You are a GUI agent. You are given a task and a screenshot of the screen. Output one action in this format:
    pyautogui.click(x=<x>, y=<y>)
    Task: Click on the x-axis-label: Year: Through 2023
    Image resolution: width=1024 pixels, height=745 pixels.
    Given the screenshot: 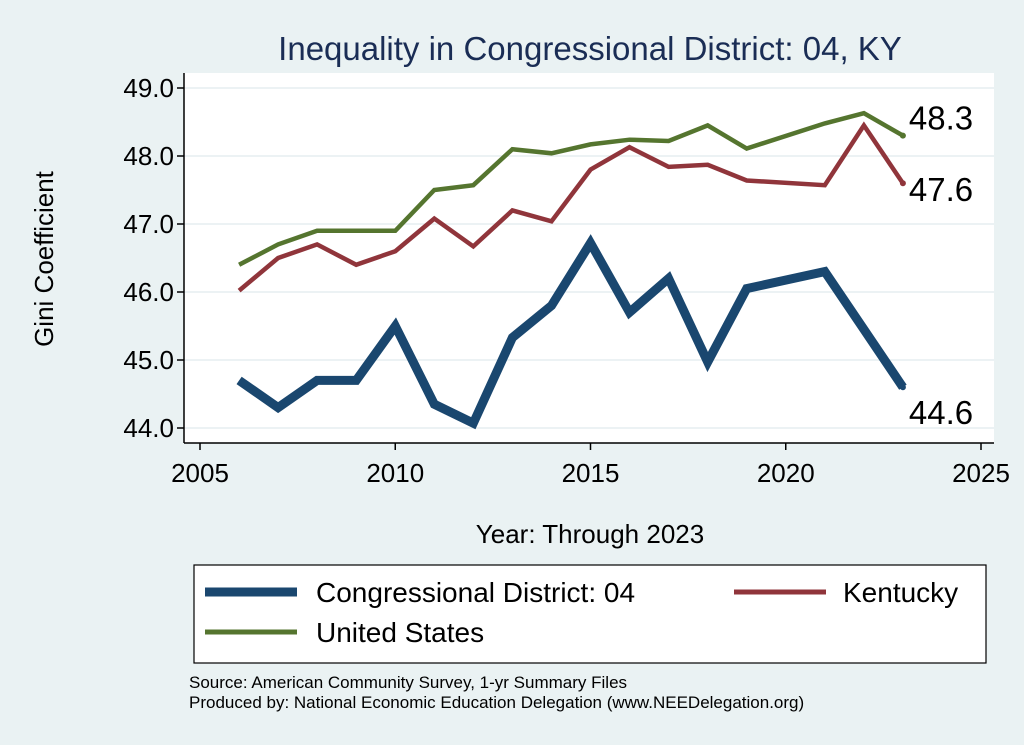 What is the action you would take?
    pyautogui.click(x=590, y=534)
    